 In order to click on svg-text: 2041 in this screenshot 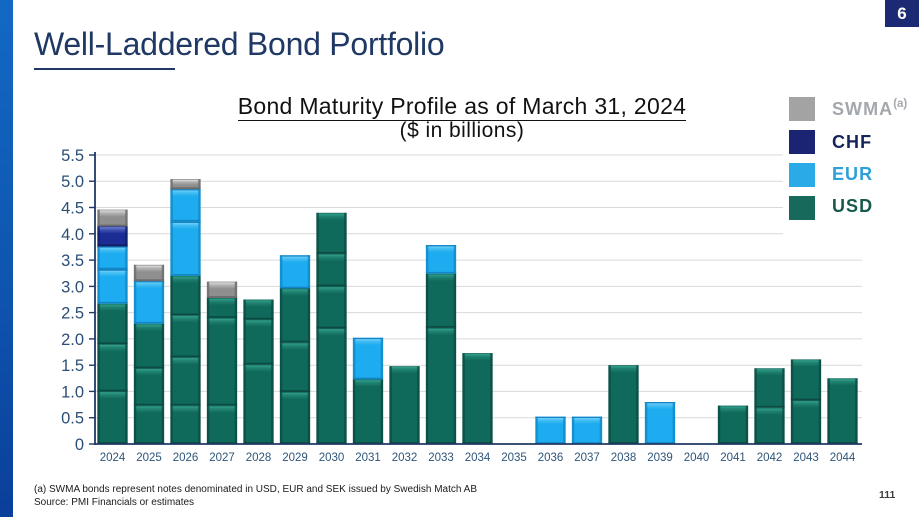, I will do `click(733, 458)`.